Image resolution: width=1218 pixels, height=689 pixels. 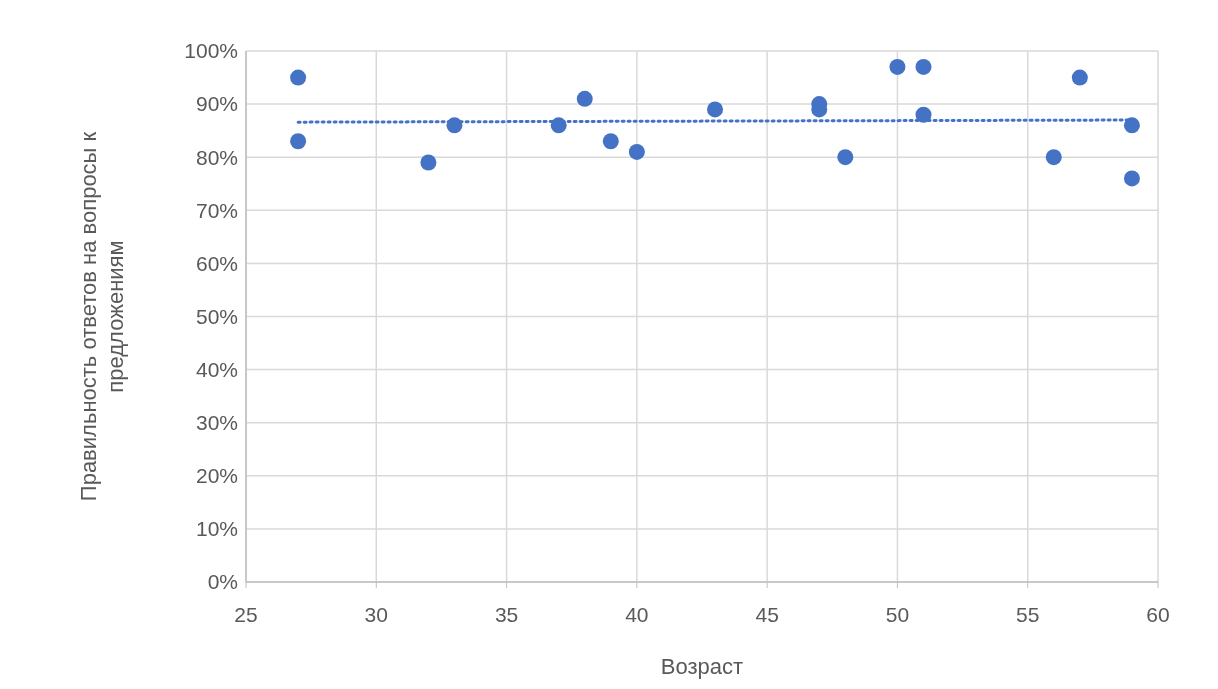 What do you see at coordinates (637, 614) in the screenshot?
I see `x-tick-label: 40` at bounding box center [637, 614].